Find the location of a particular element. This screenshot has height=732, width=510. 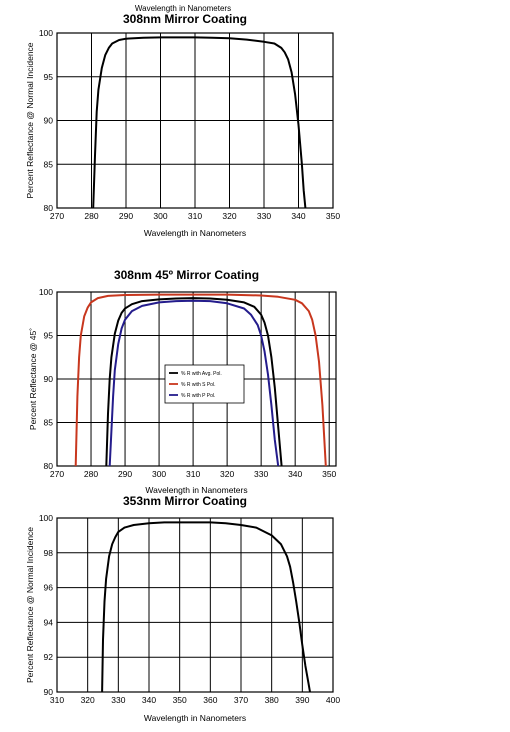

legend-label: % R with Avg. Pol. is located at coordinates (201, 374).